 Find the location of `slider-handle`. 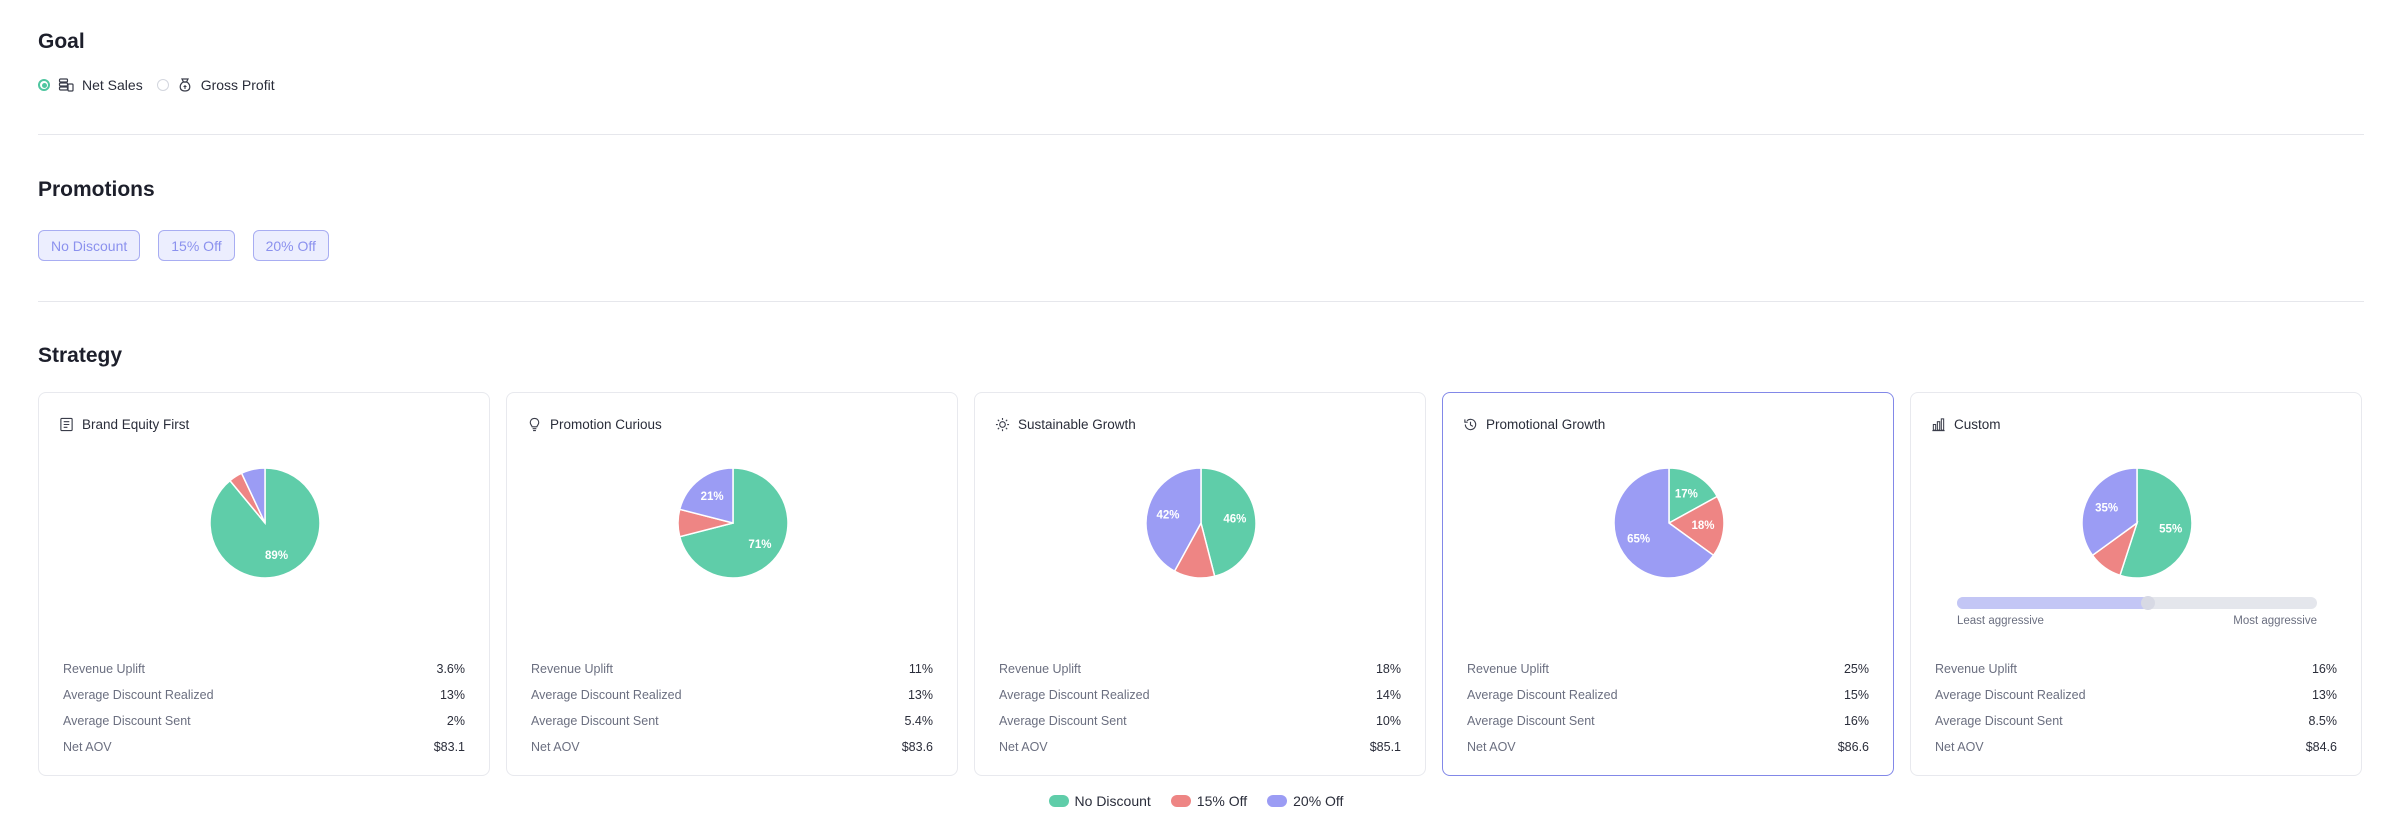

slider-handle is located at coordinates (2147, 603).